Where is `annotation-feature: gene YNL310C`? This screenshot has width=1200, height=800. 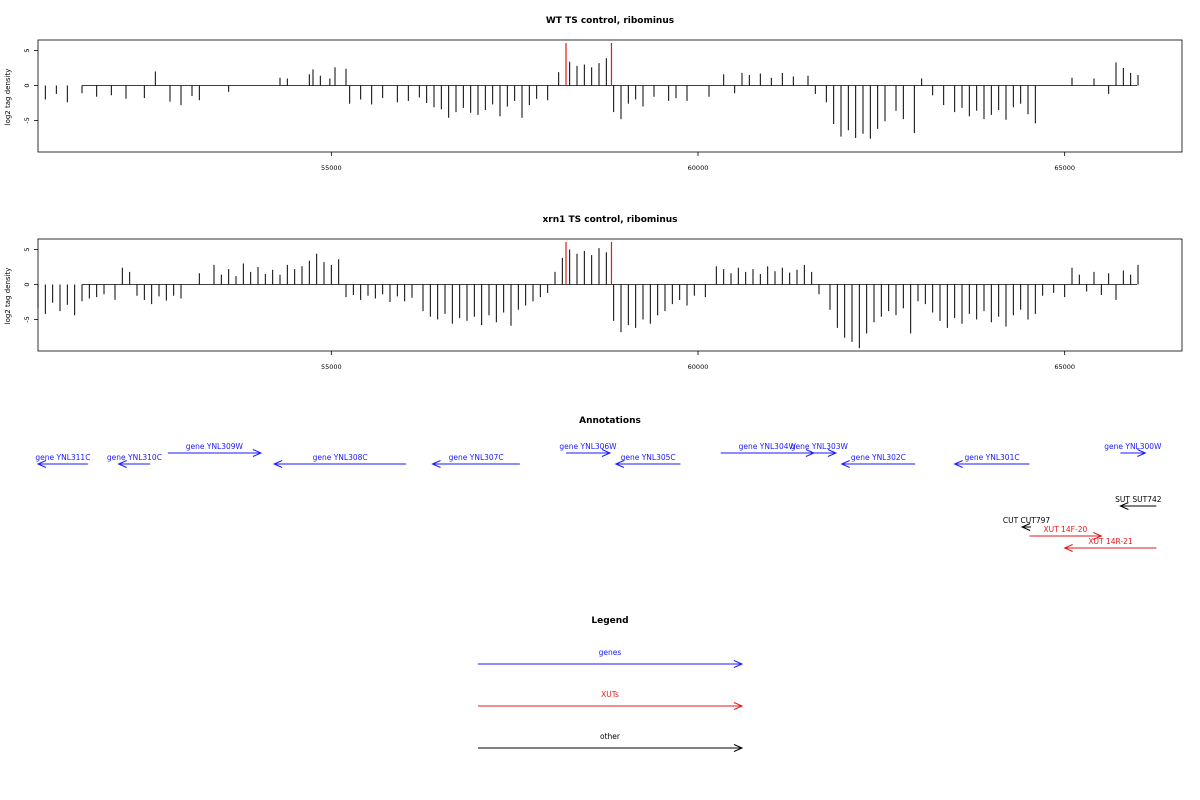
annotation-feature: gene YNL310C is located at coordinates (134, 460).